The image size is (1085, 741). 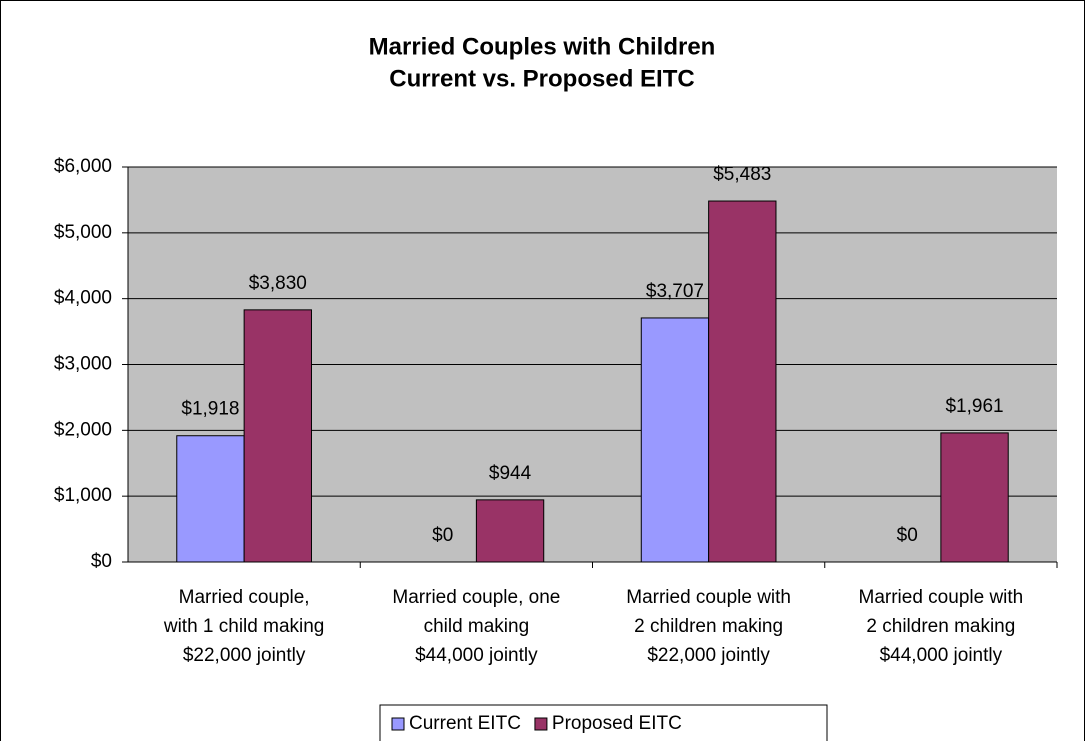 I want to click on legend-label: Current EITC, so click(x=465, y=723).